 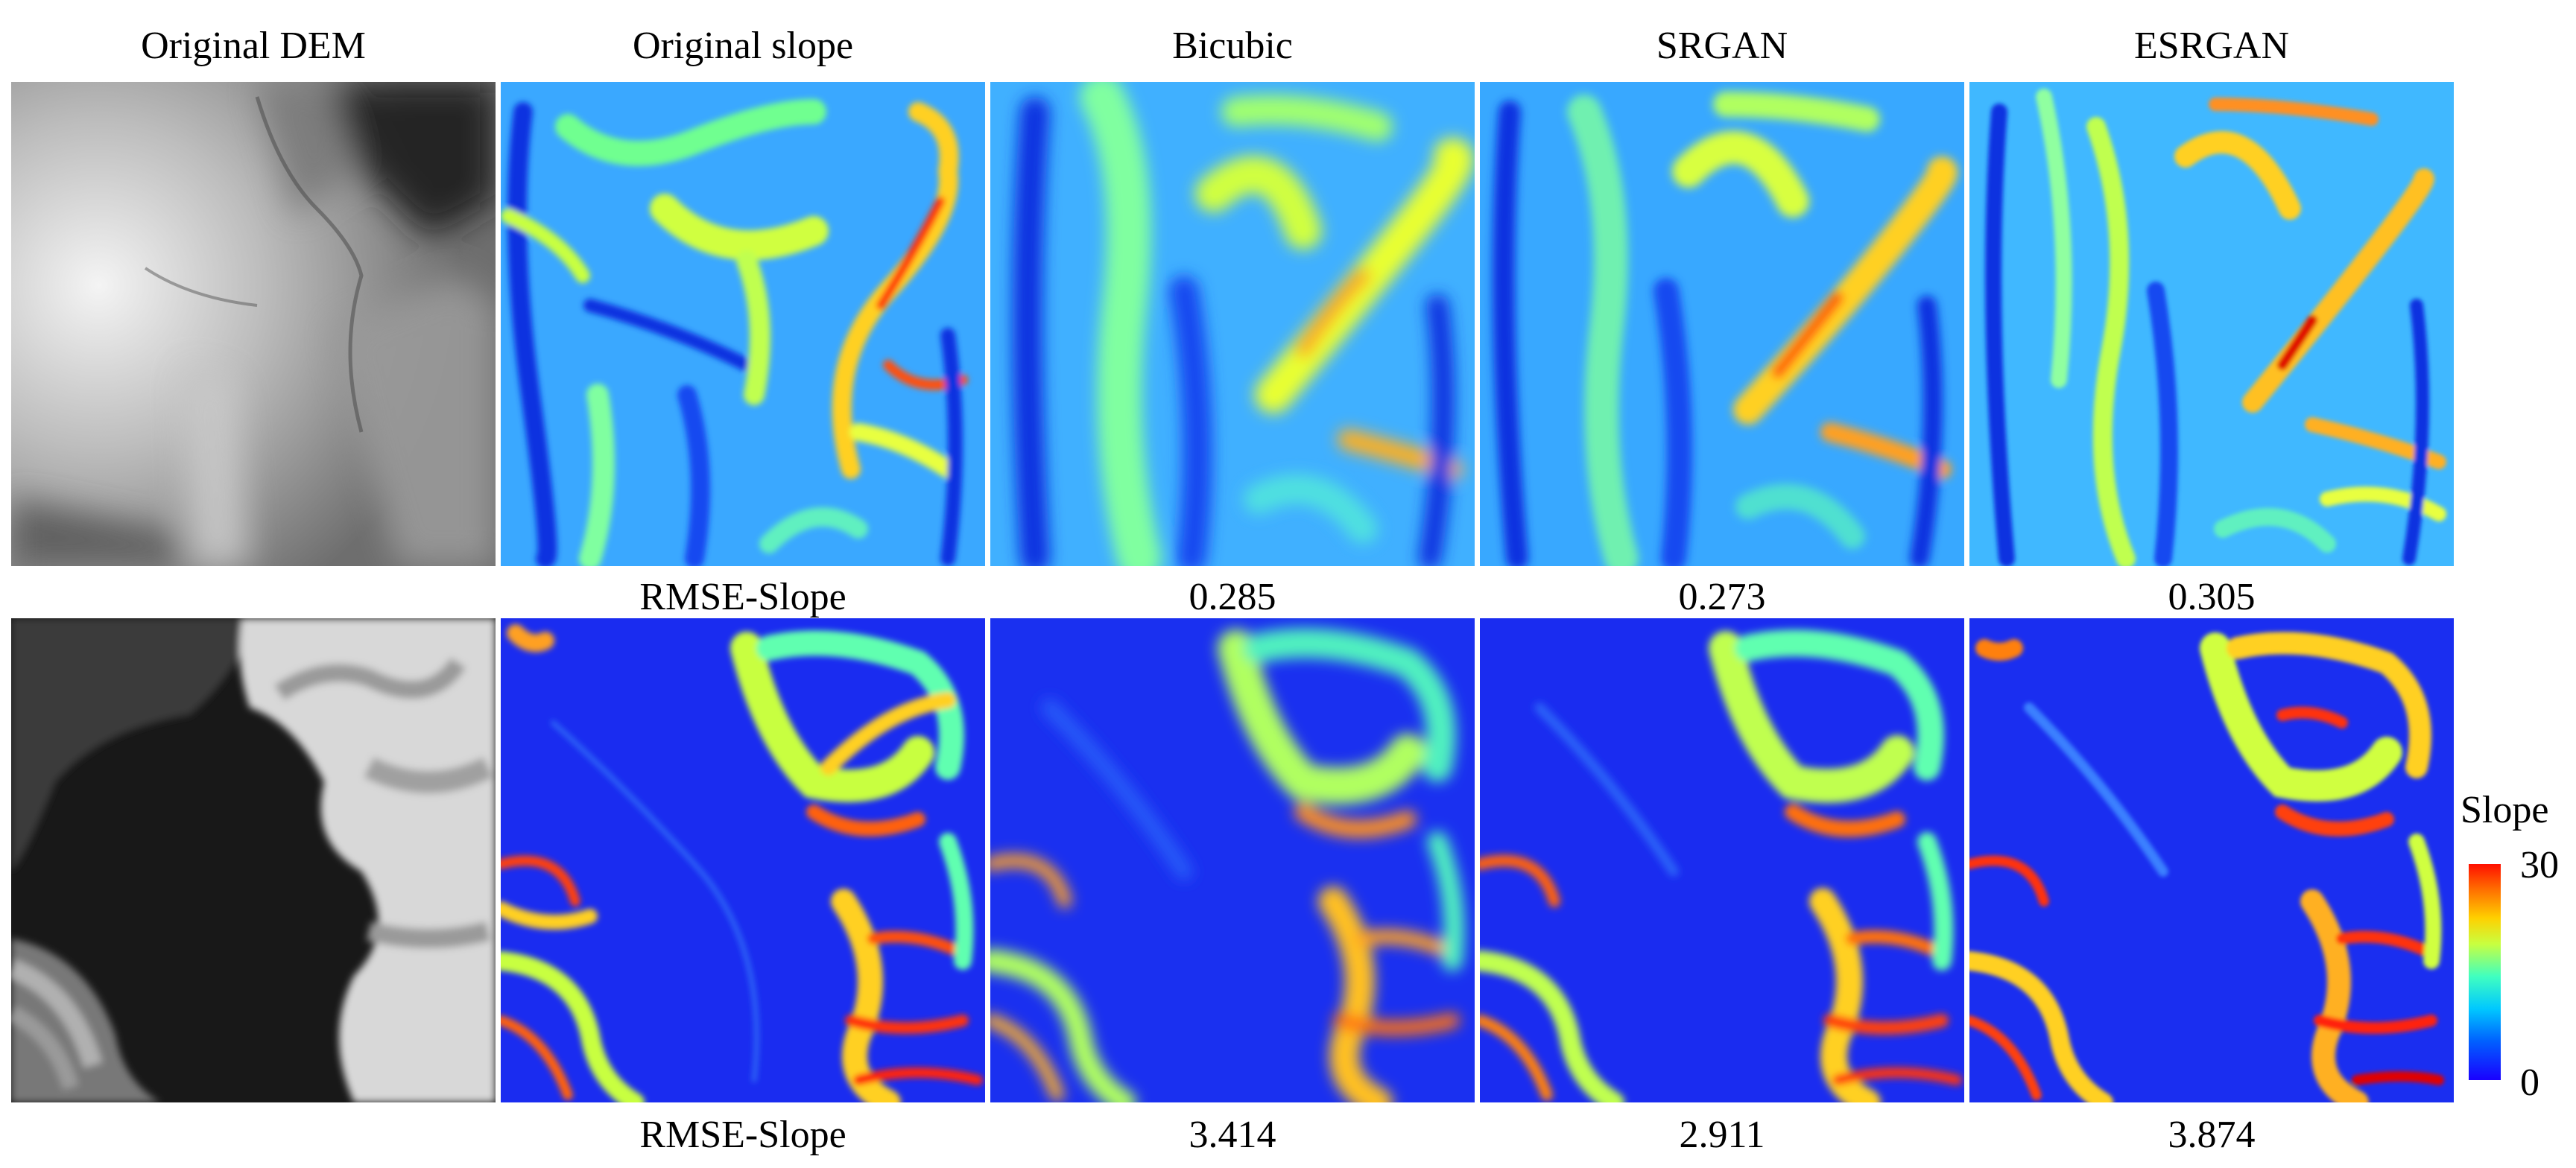 I want to click on dem-image-row1, so click(x=253, y=324).